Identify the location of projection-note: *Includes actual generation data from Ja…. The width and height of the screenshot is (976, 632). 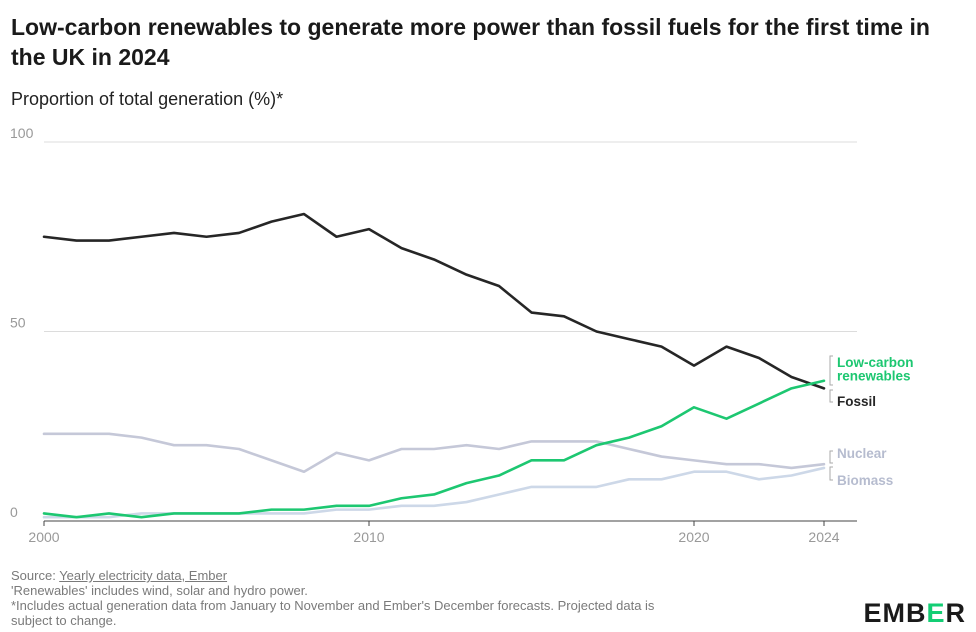
(333, 605).